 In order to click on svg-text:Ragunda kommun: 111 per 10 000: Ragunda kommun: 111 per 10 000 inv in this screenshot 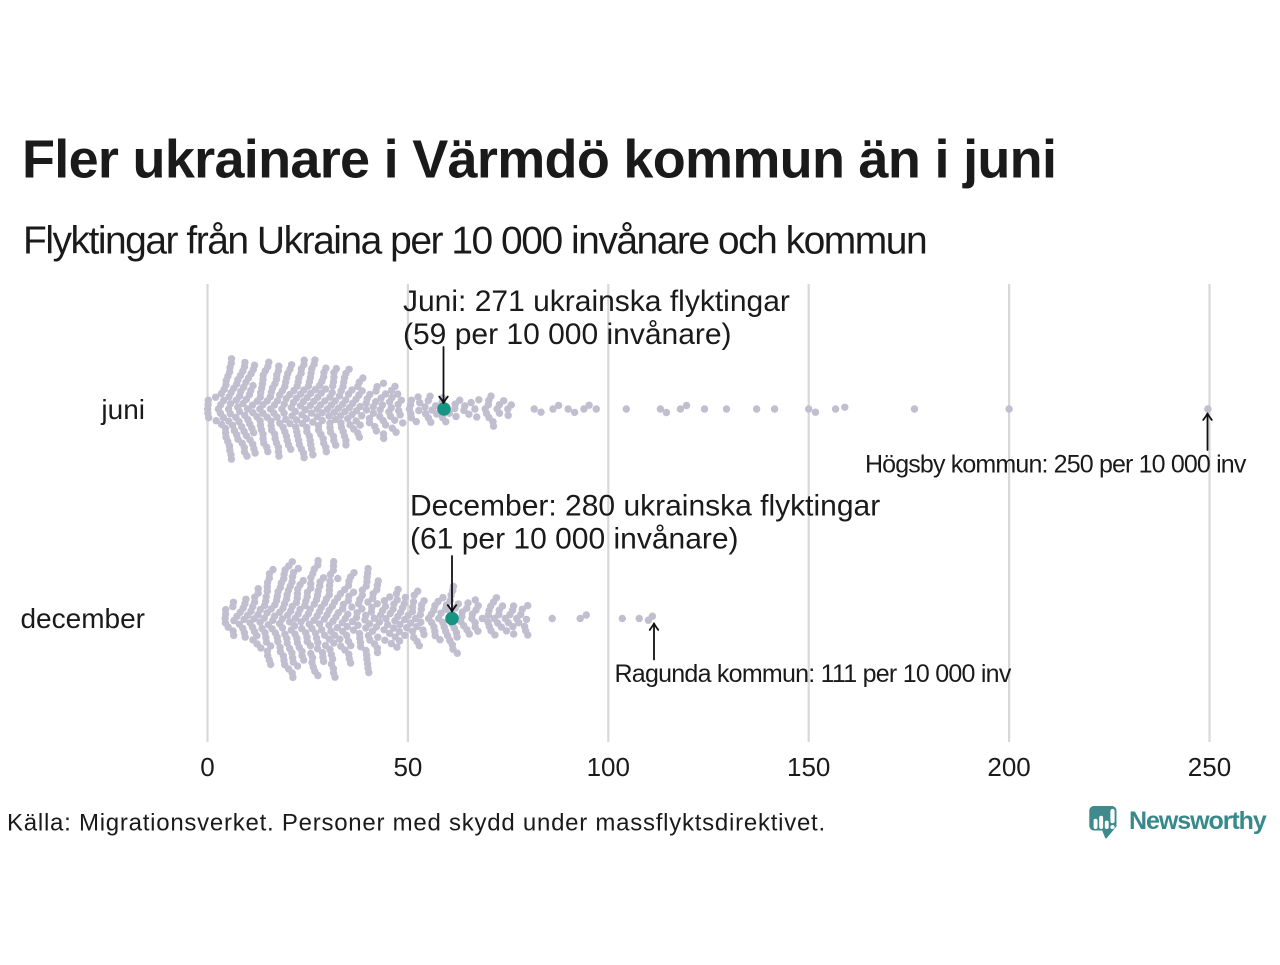, I will do `click(813, 674)`.